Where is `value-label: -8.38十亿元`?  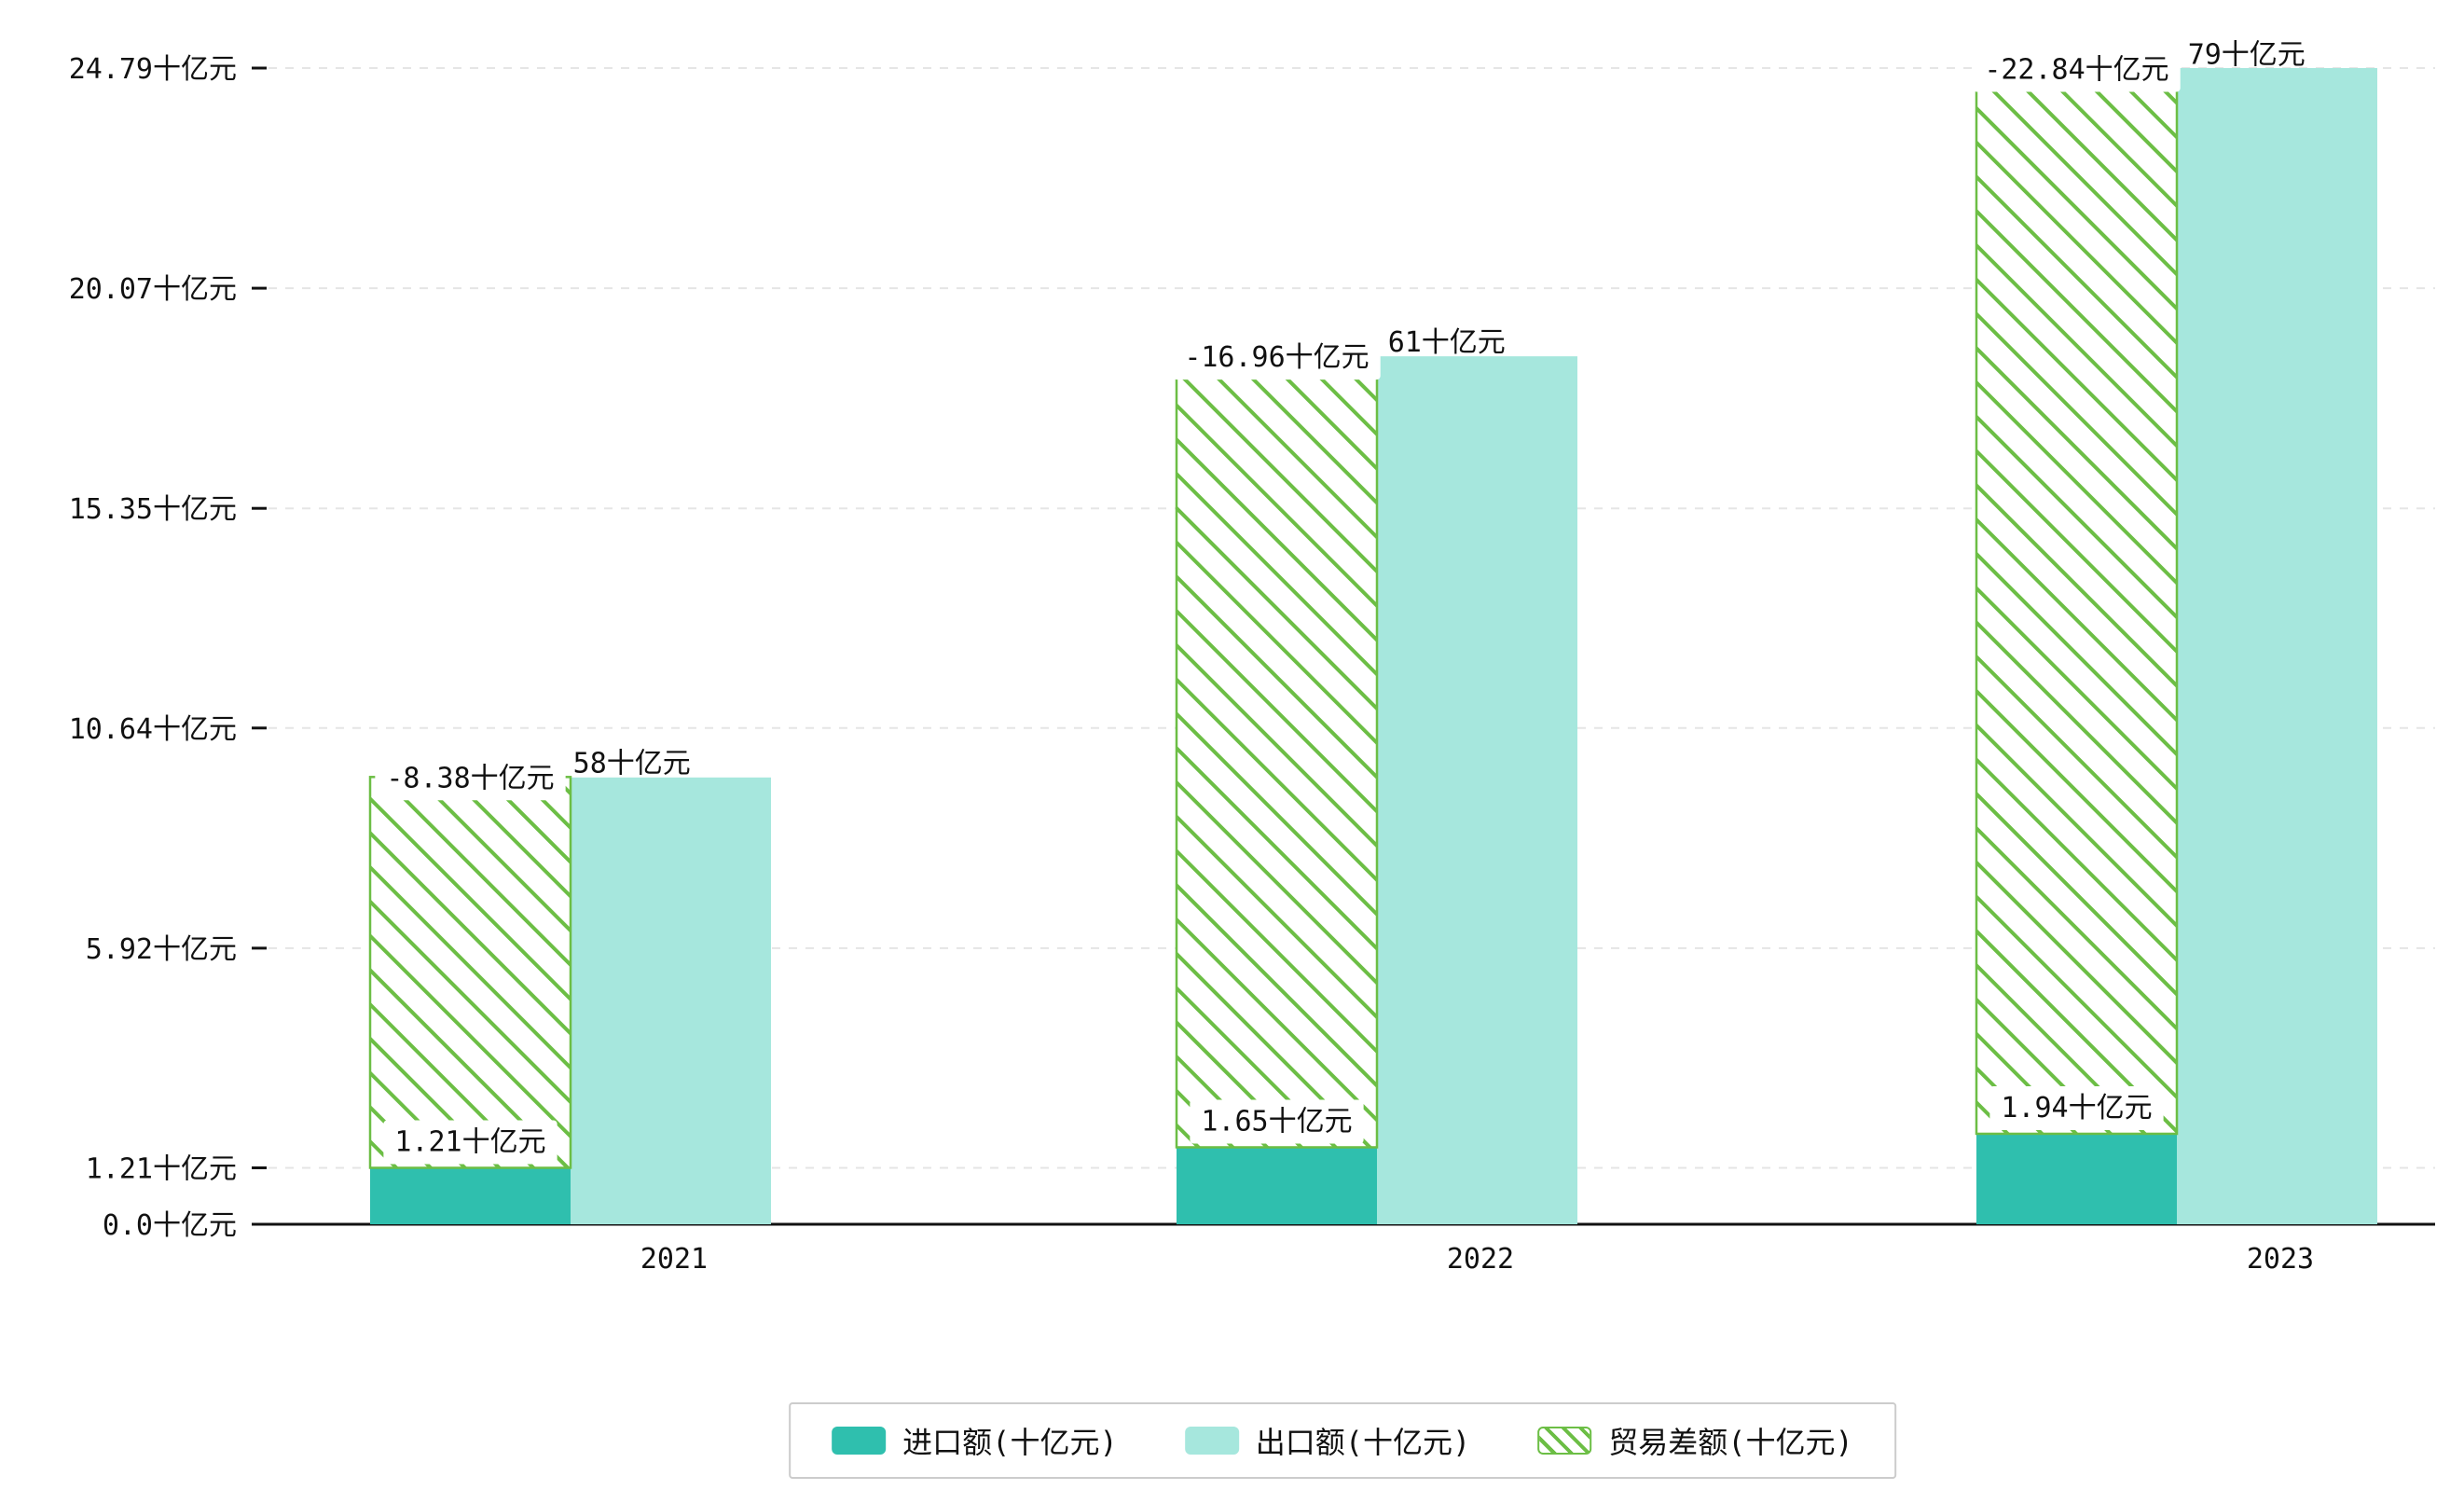
value-label: -8.38十亿元 is located at coordinates (470, 778).